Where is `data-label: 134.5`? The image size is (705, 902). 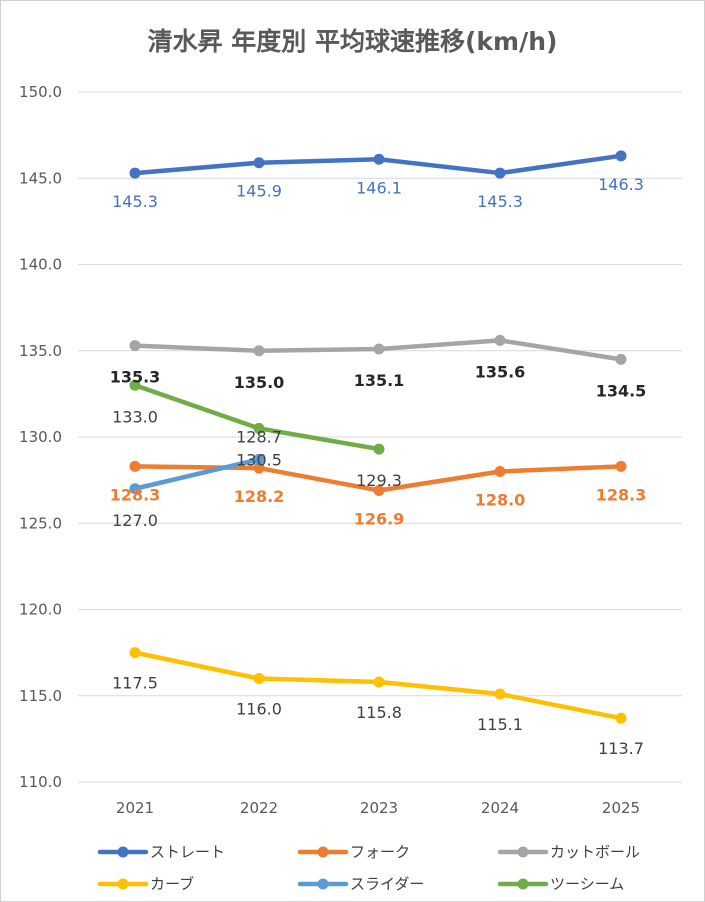 data-label: 134.5 is located at coordinates (621, 390).